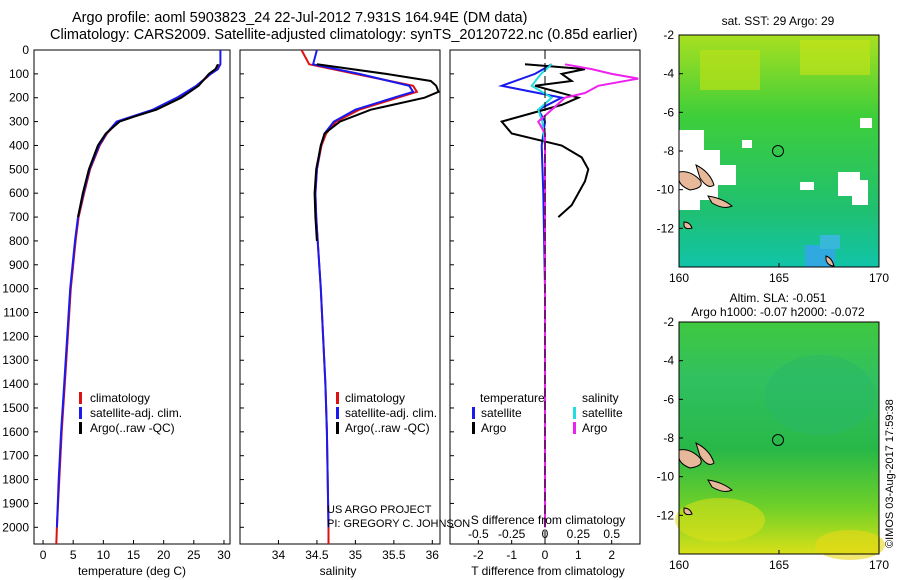  Describe the element at coordinates (600, 398) in the screenshot. I see `legend-head-salinity: salinity` at that location.